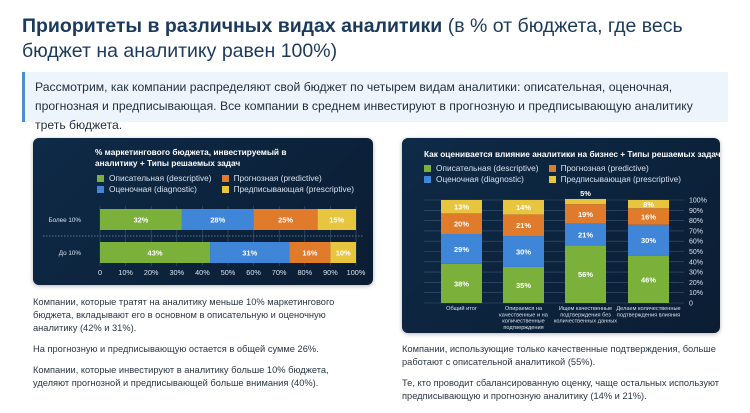  Describe the element at coordinates (330, 272) in the screenshot. I see `x-tick-label: 90%` at that location.